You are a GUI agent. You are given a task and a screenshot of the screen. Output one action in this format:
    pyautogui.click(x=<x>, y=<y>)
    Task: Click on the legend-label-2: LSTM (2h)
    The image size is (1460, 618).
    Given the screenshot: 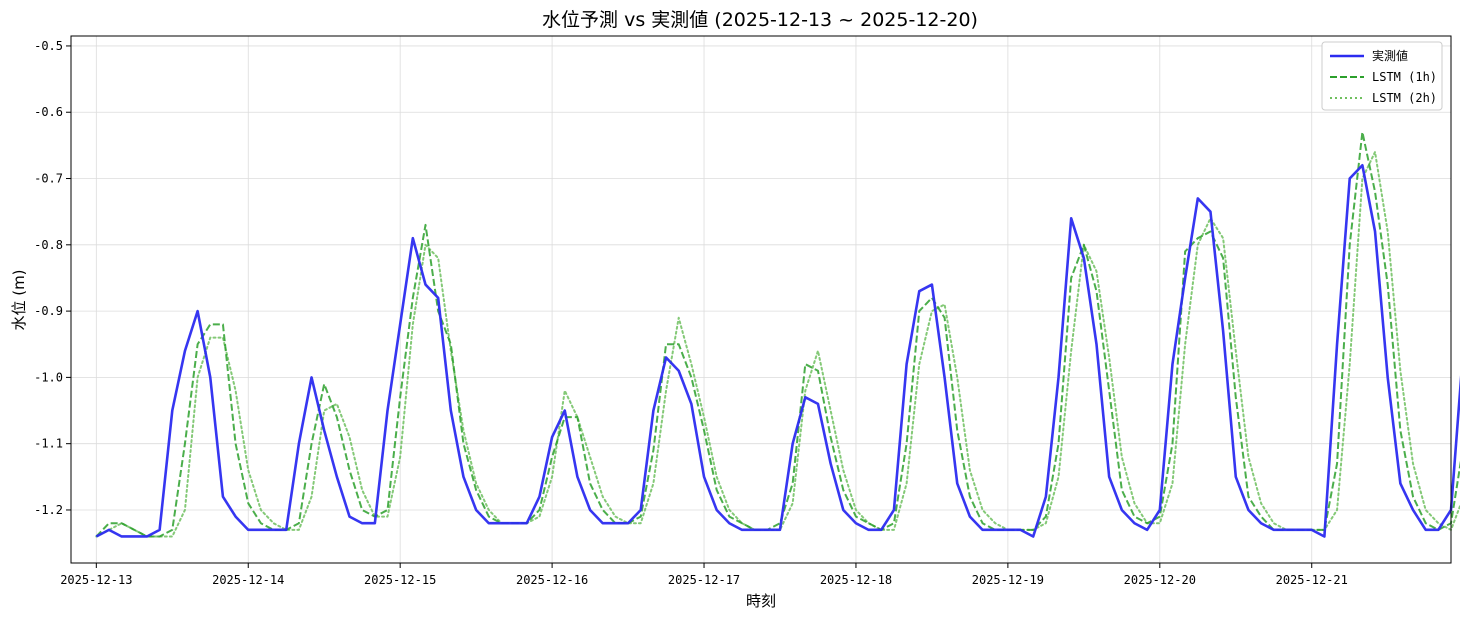 What is the action you would take?
    pyautogui.click(x=1404, y=98)
    